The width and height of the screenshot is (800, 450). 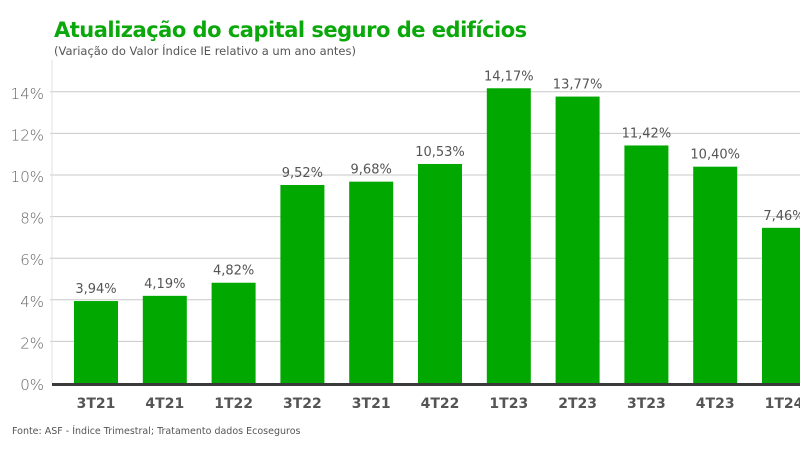 What do you see at coordinates (302, 173) in the screenshot?
I see `data-label: 9,52%` at bounding box center [302, 173].